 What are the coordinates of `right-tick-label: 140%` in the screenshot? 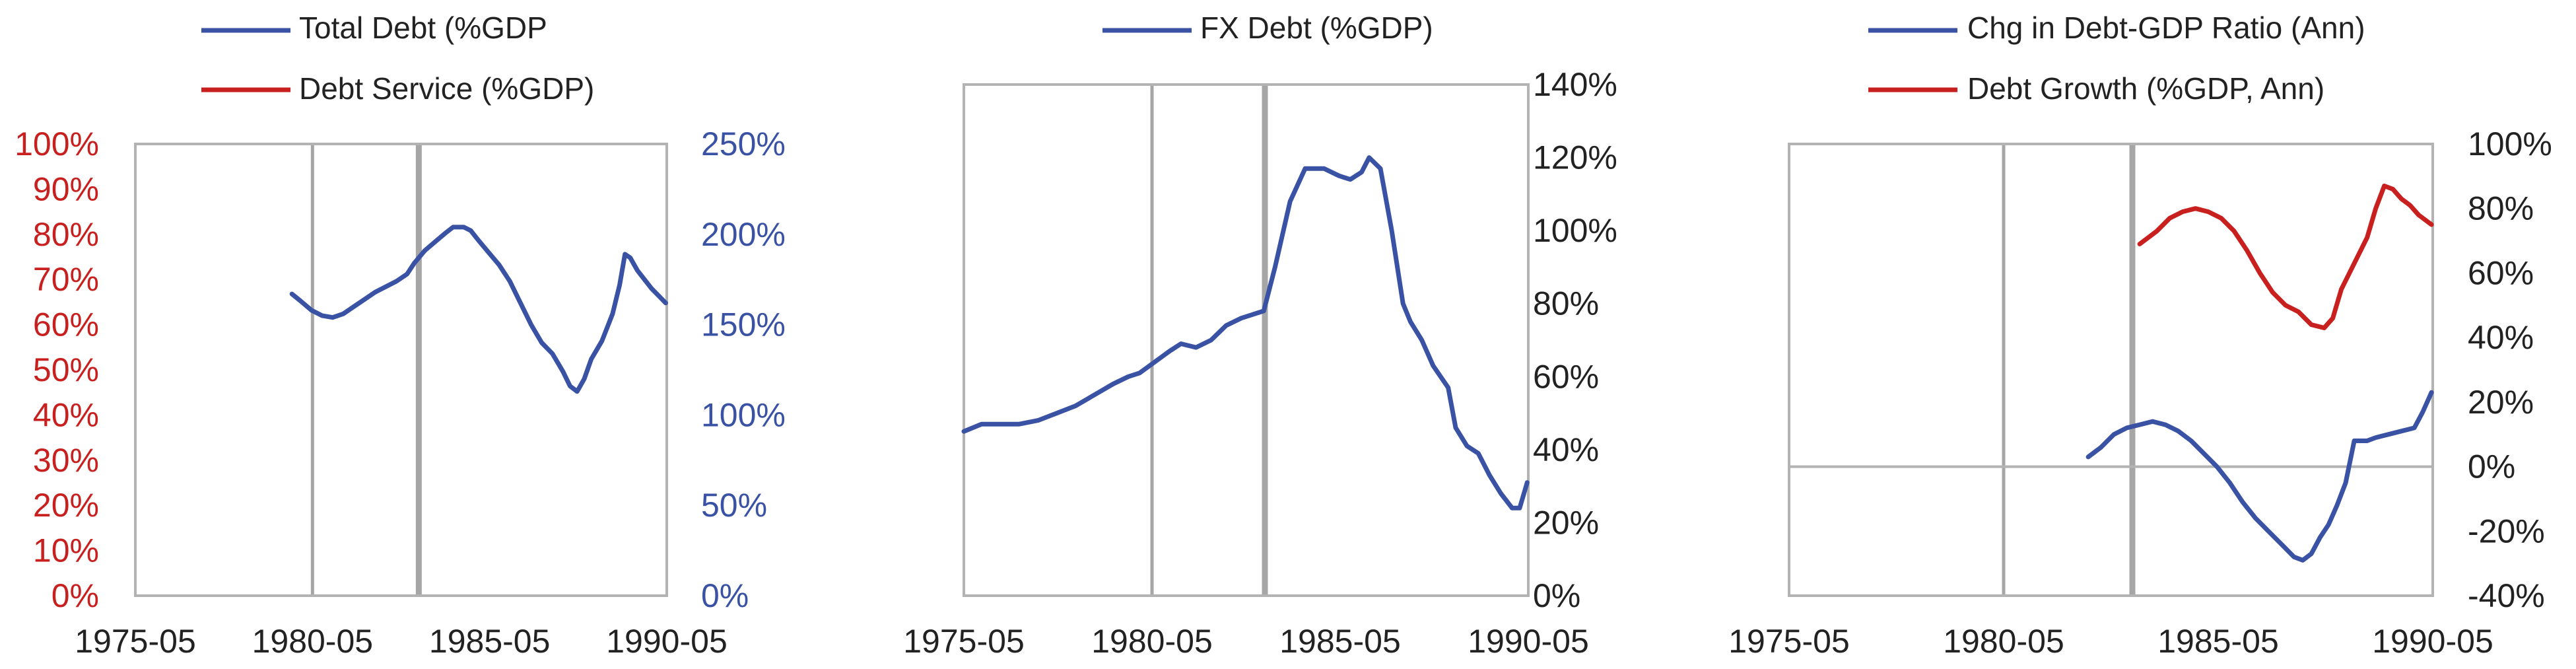 It's located at (1575, 84).